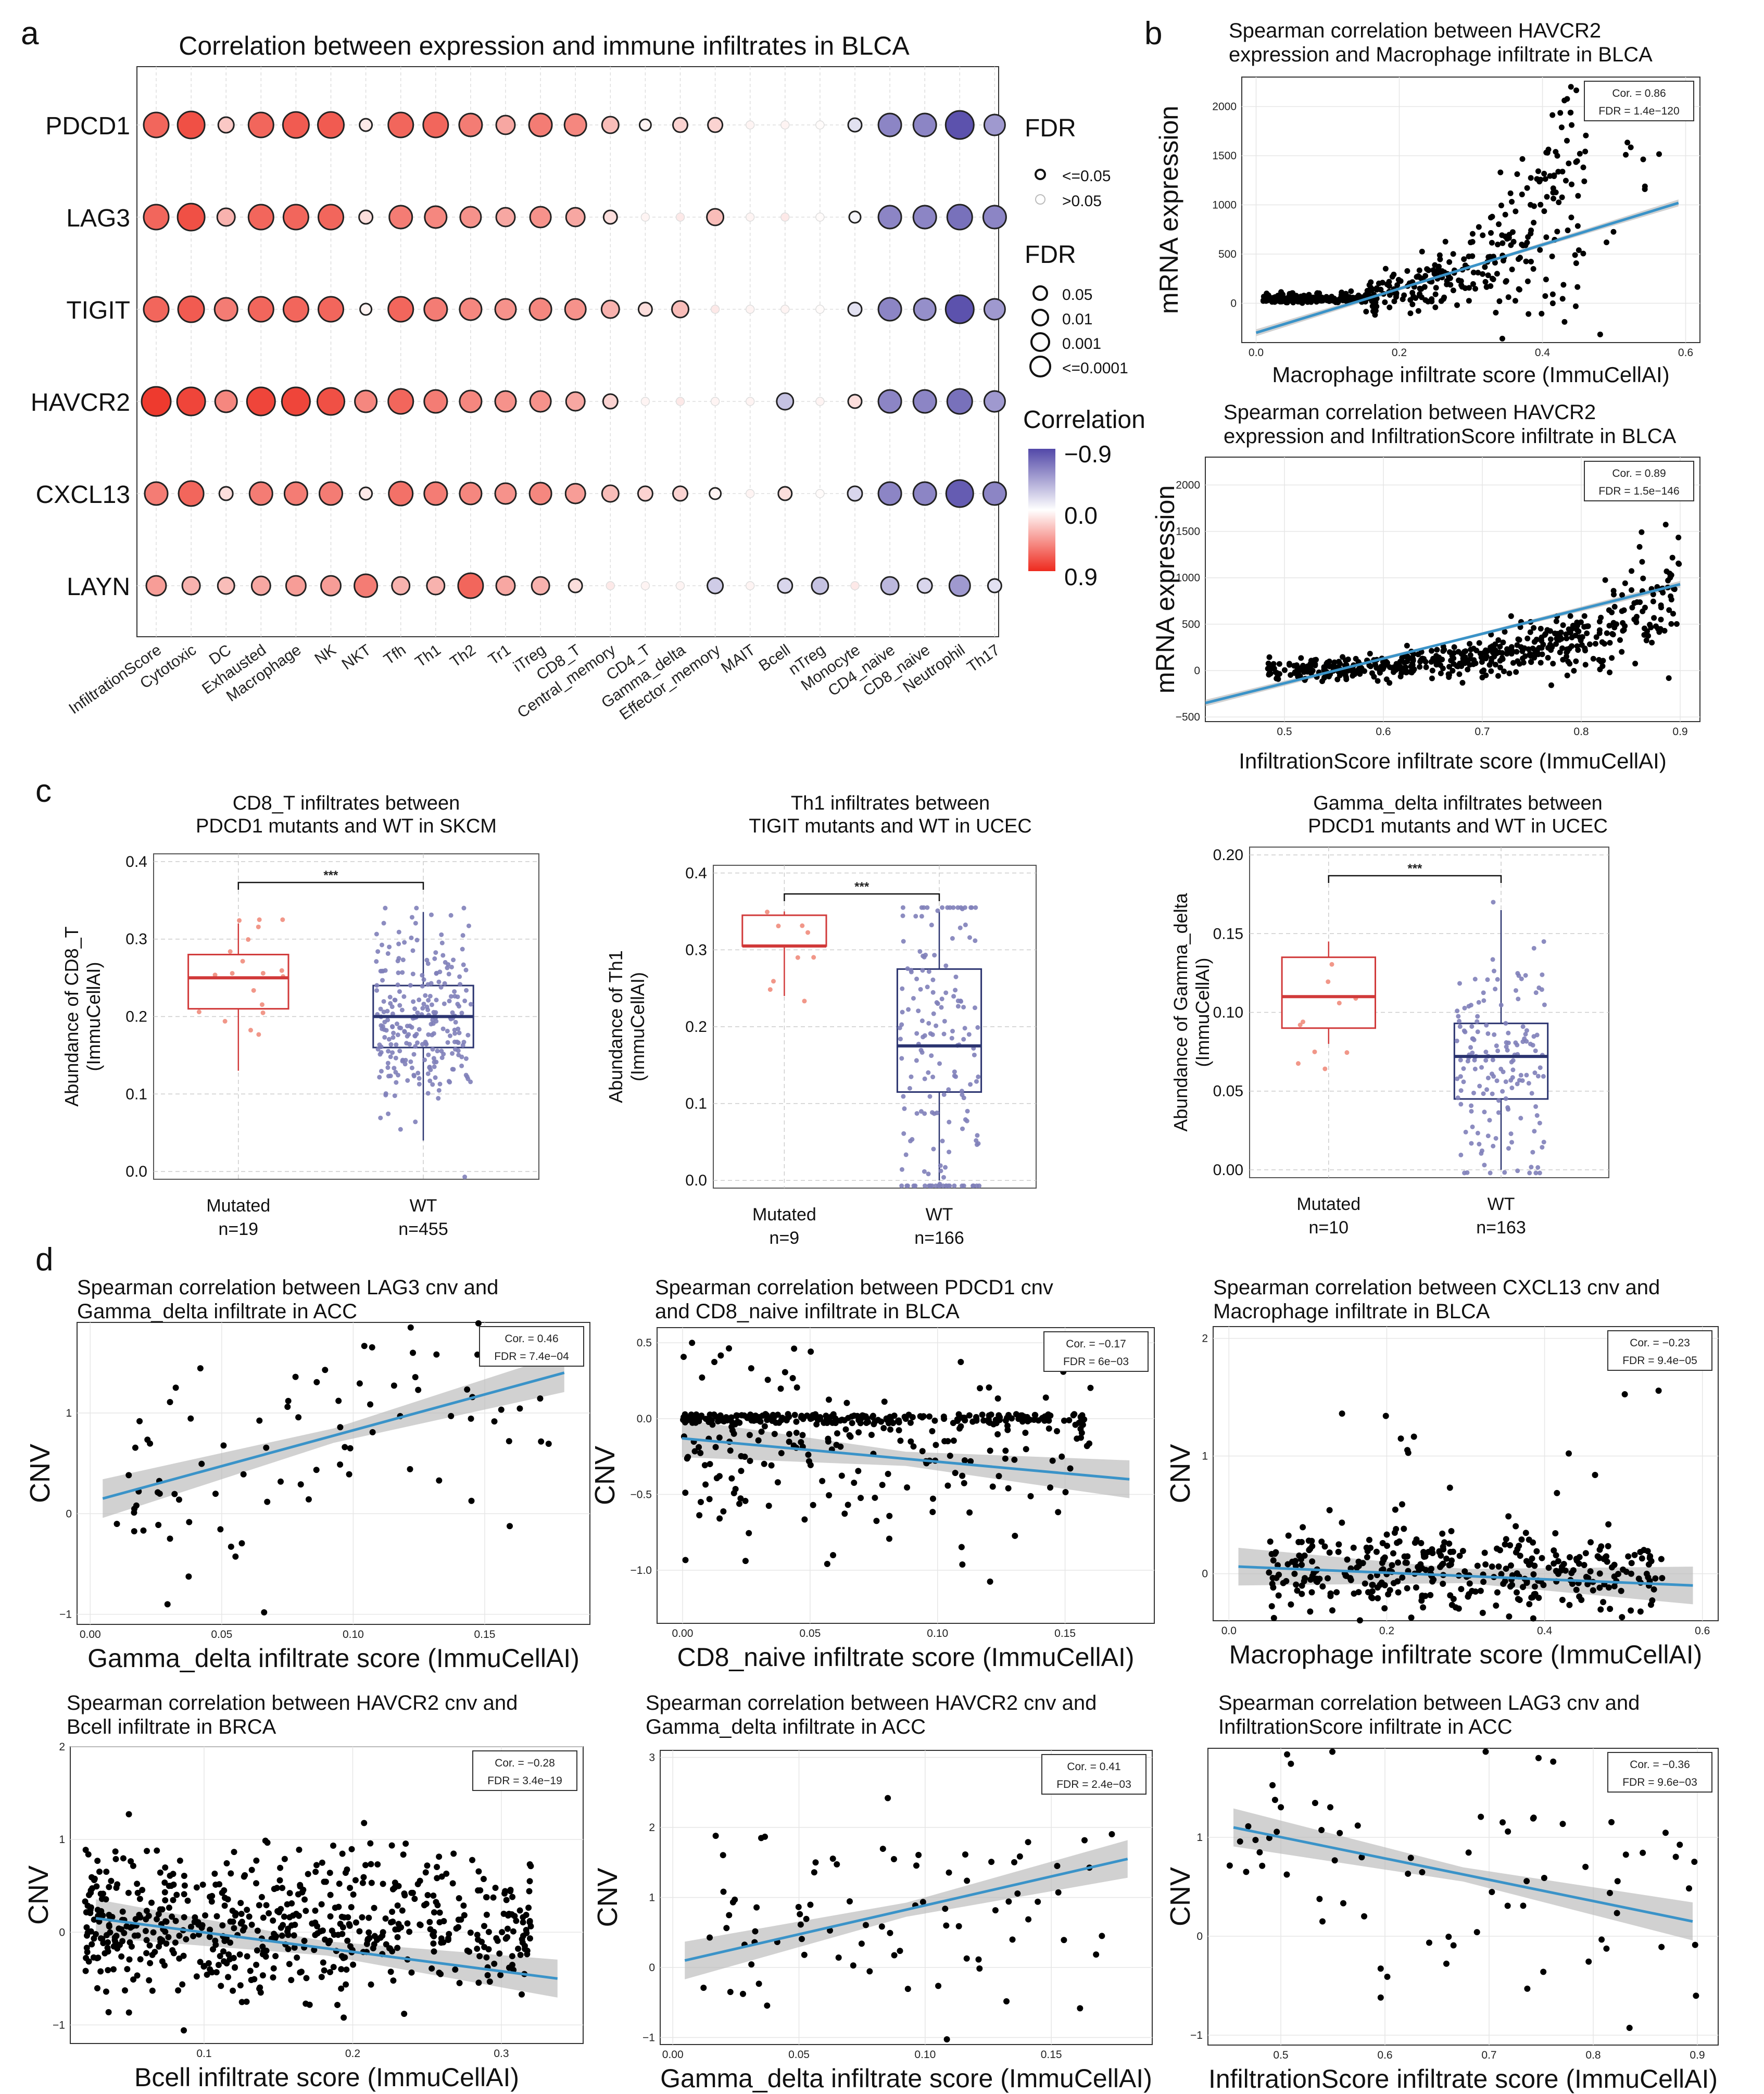 The height and width of the screenshot is (2094, 1764). What do you see at coordinates (136, 1171) in the screenshot?
I see `y-tick-label: 0.0` at bounding box center [136, 1171].